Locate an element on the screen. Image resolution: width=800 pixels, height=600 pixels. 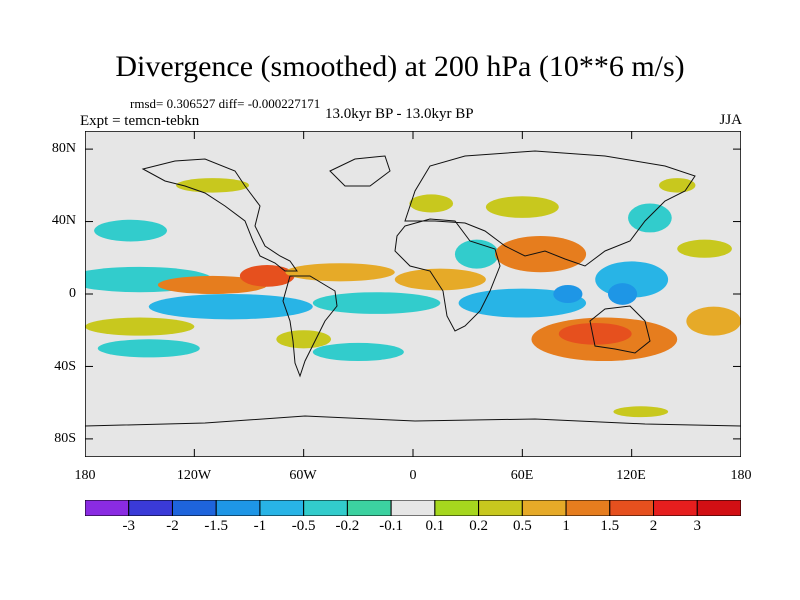
coast-south-america is located at coordinates (310, 326).